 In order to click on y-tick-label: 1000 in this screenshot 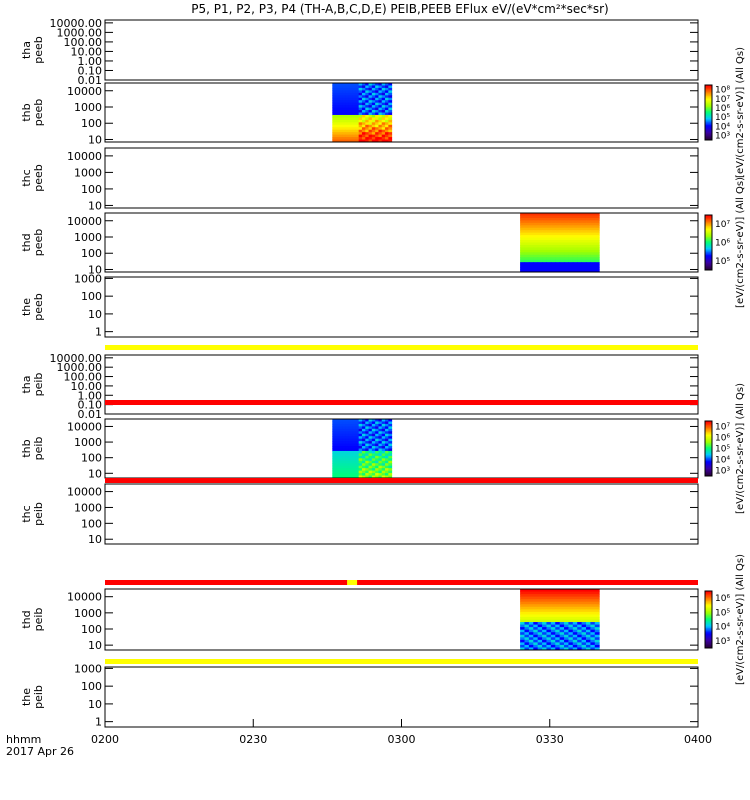, I will do `click(88, 613)`.